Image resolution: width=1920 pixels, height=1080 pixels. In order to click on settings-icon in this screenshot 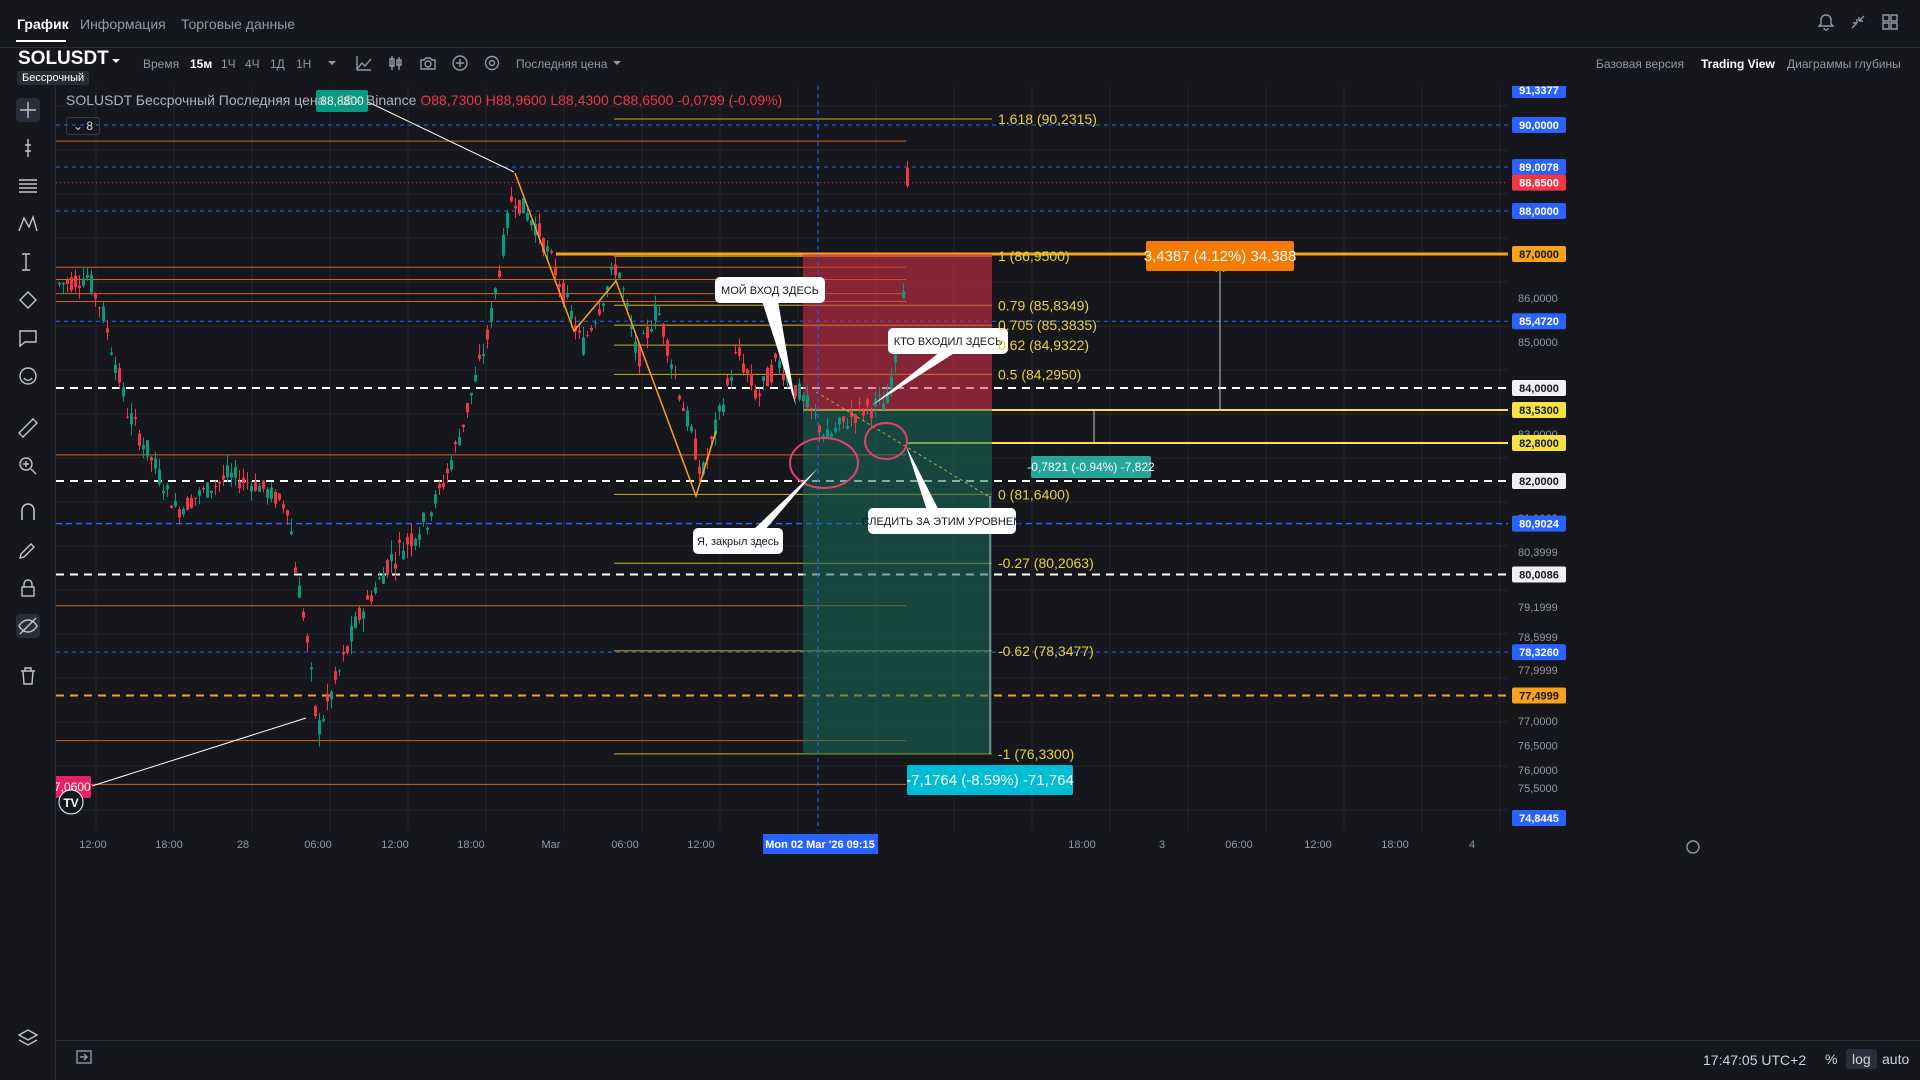, I will do `click(492, 63)`.